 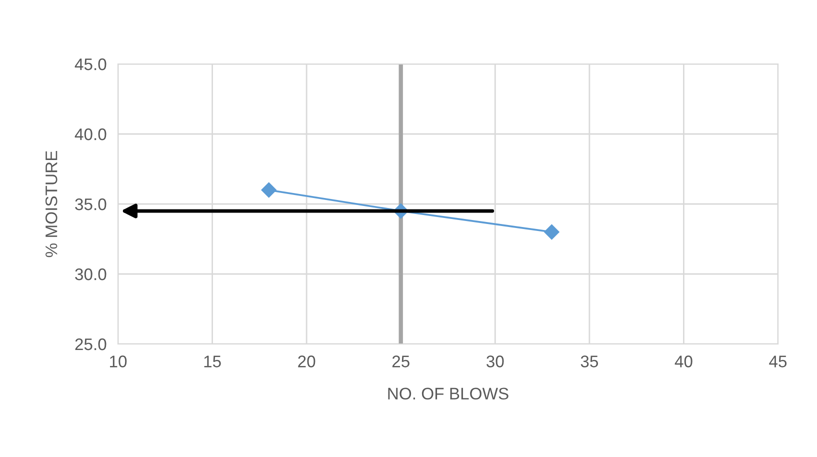 What do you see at coordinates (212, 362) in the screenshot?
I see `x-tick-label: 15` at bounding box center [212, 362].